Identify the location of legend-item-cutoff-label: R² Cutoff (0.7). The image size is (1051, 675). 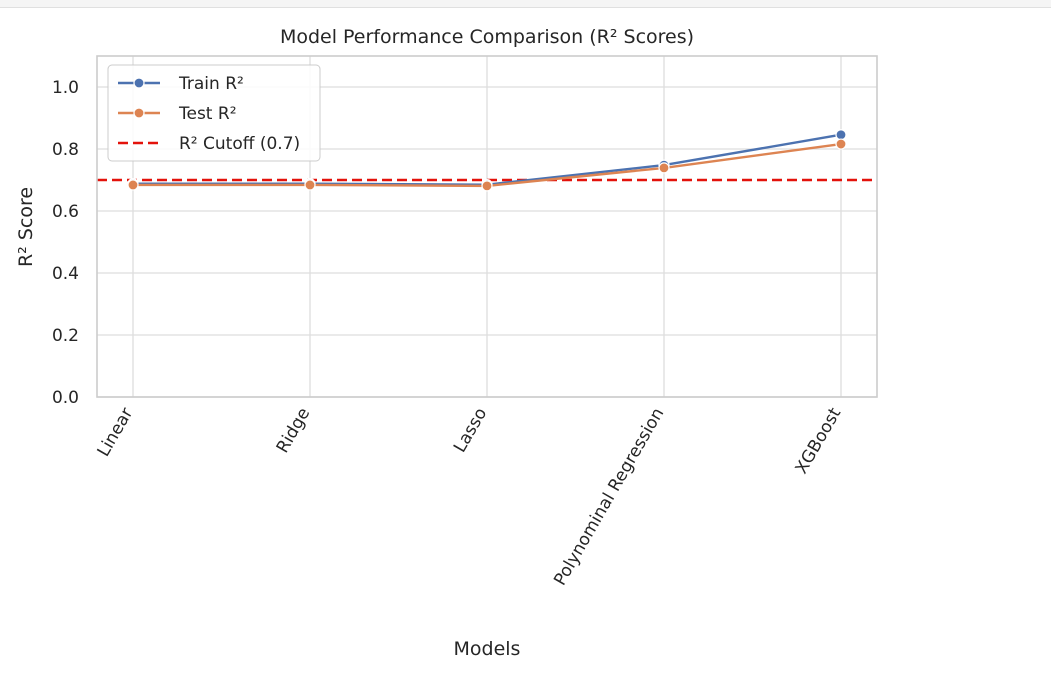
(239, 144).